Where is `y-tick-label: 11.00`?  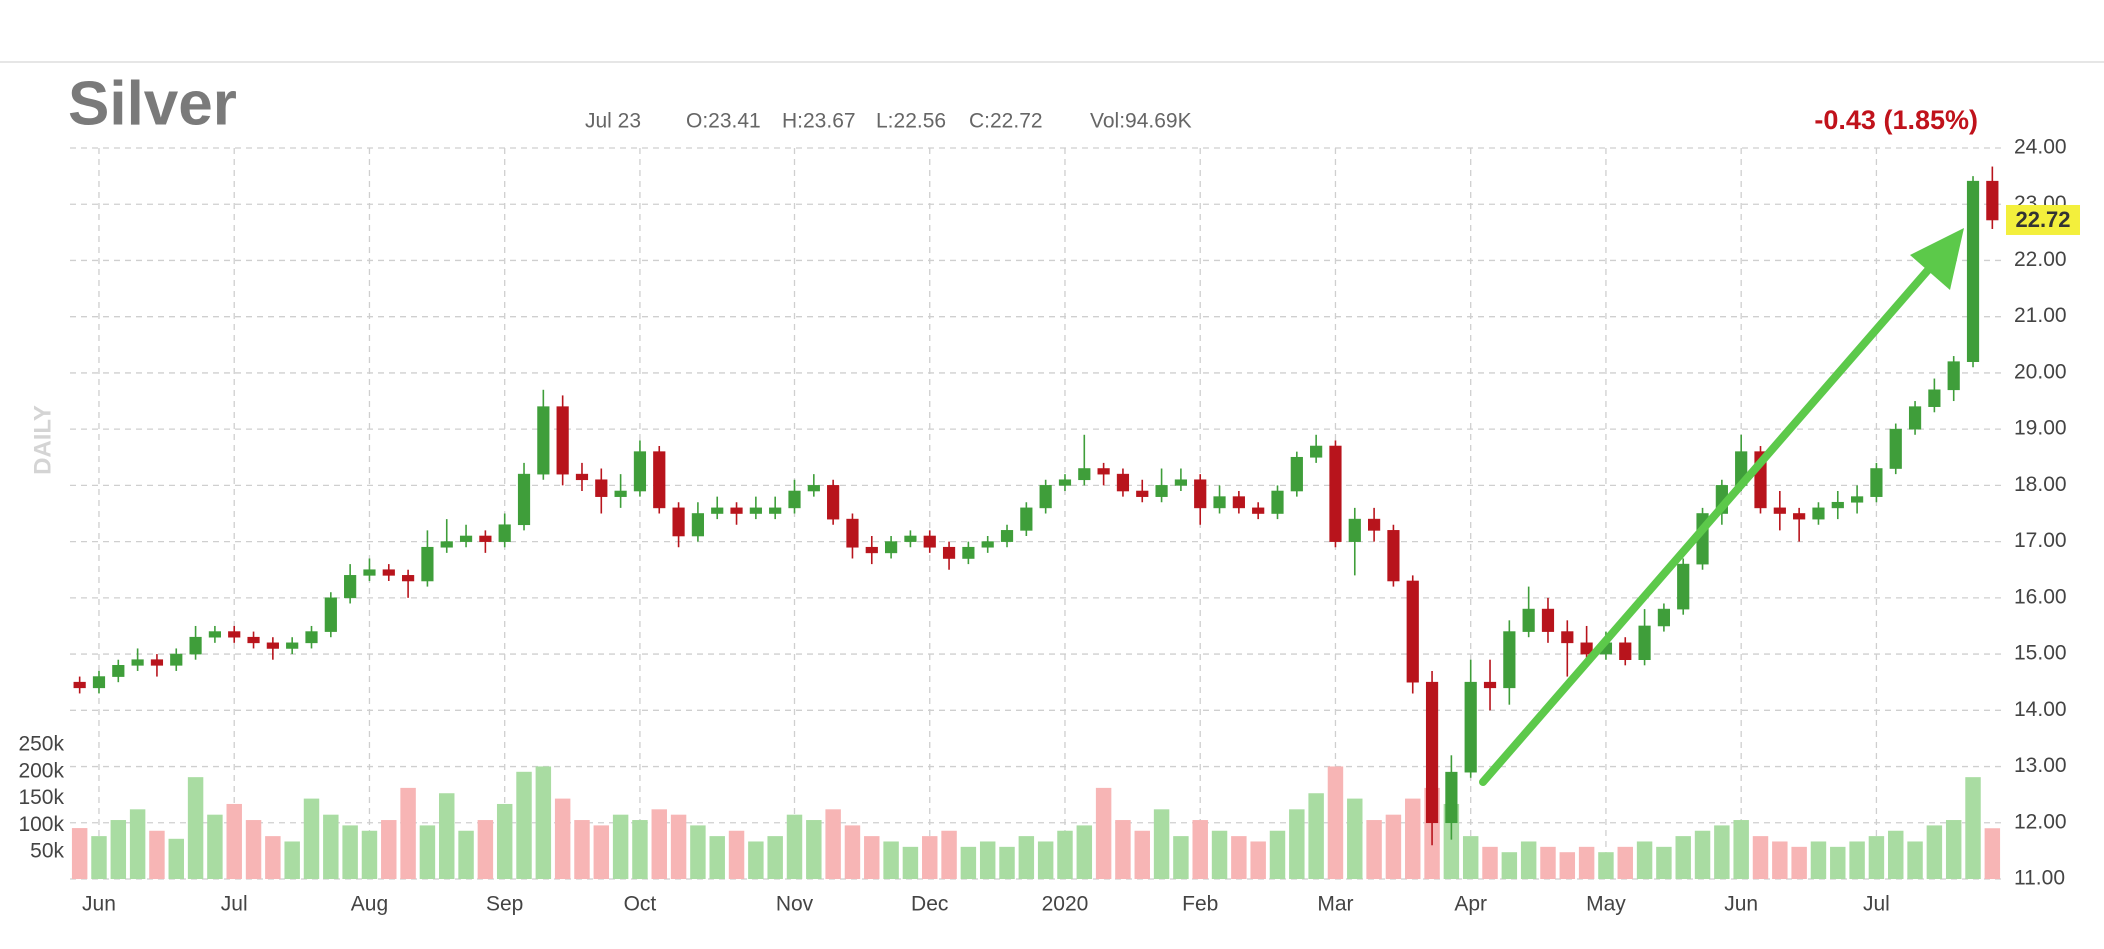 y-tick-label: 11.00 is located at coordinates (2039, 878).